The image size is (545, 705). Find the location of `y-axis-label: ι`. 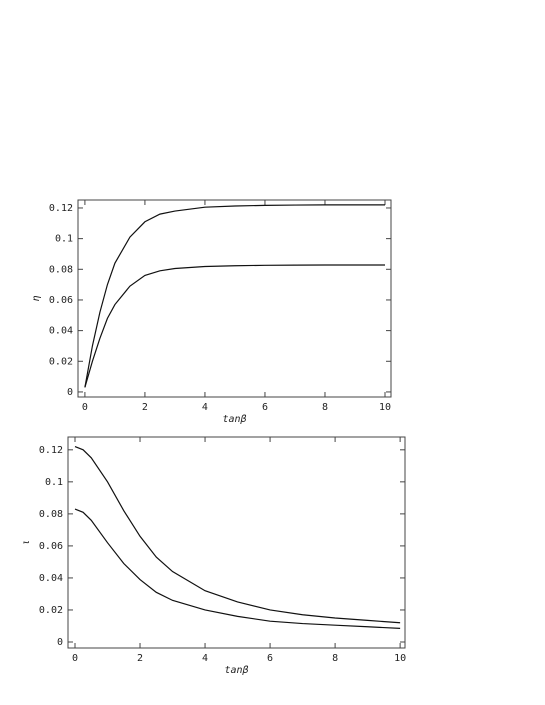

y-axis-label: ι is located at coordinates (26, 542).